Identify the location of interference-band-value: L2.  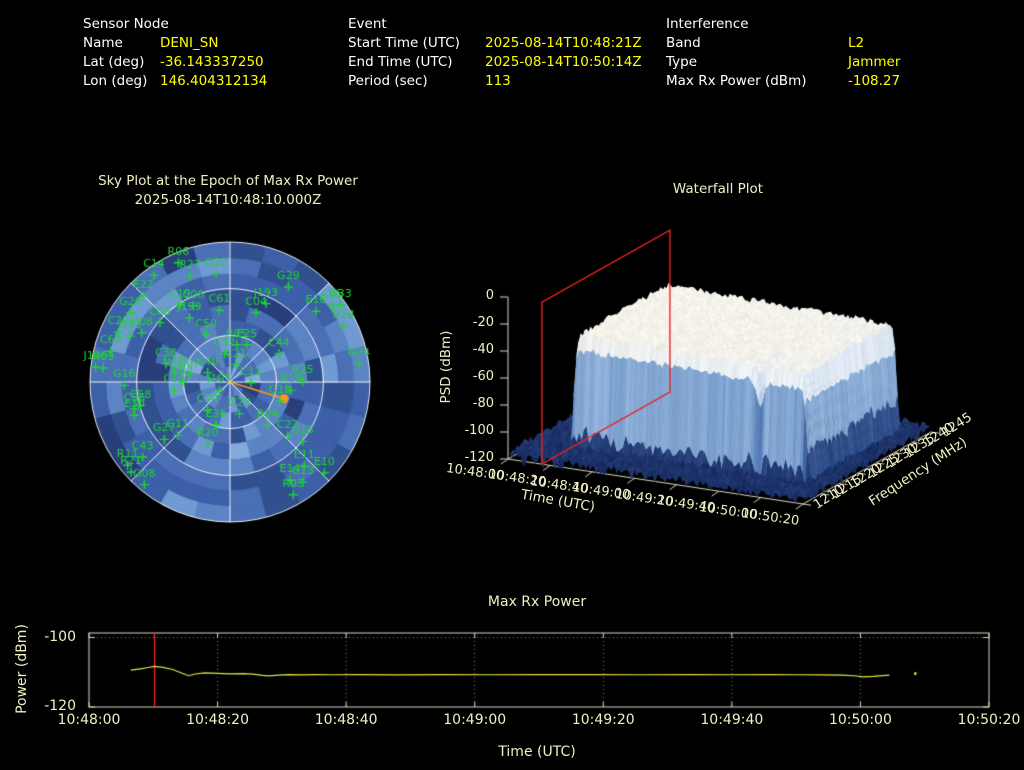
(856, 43).